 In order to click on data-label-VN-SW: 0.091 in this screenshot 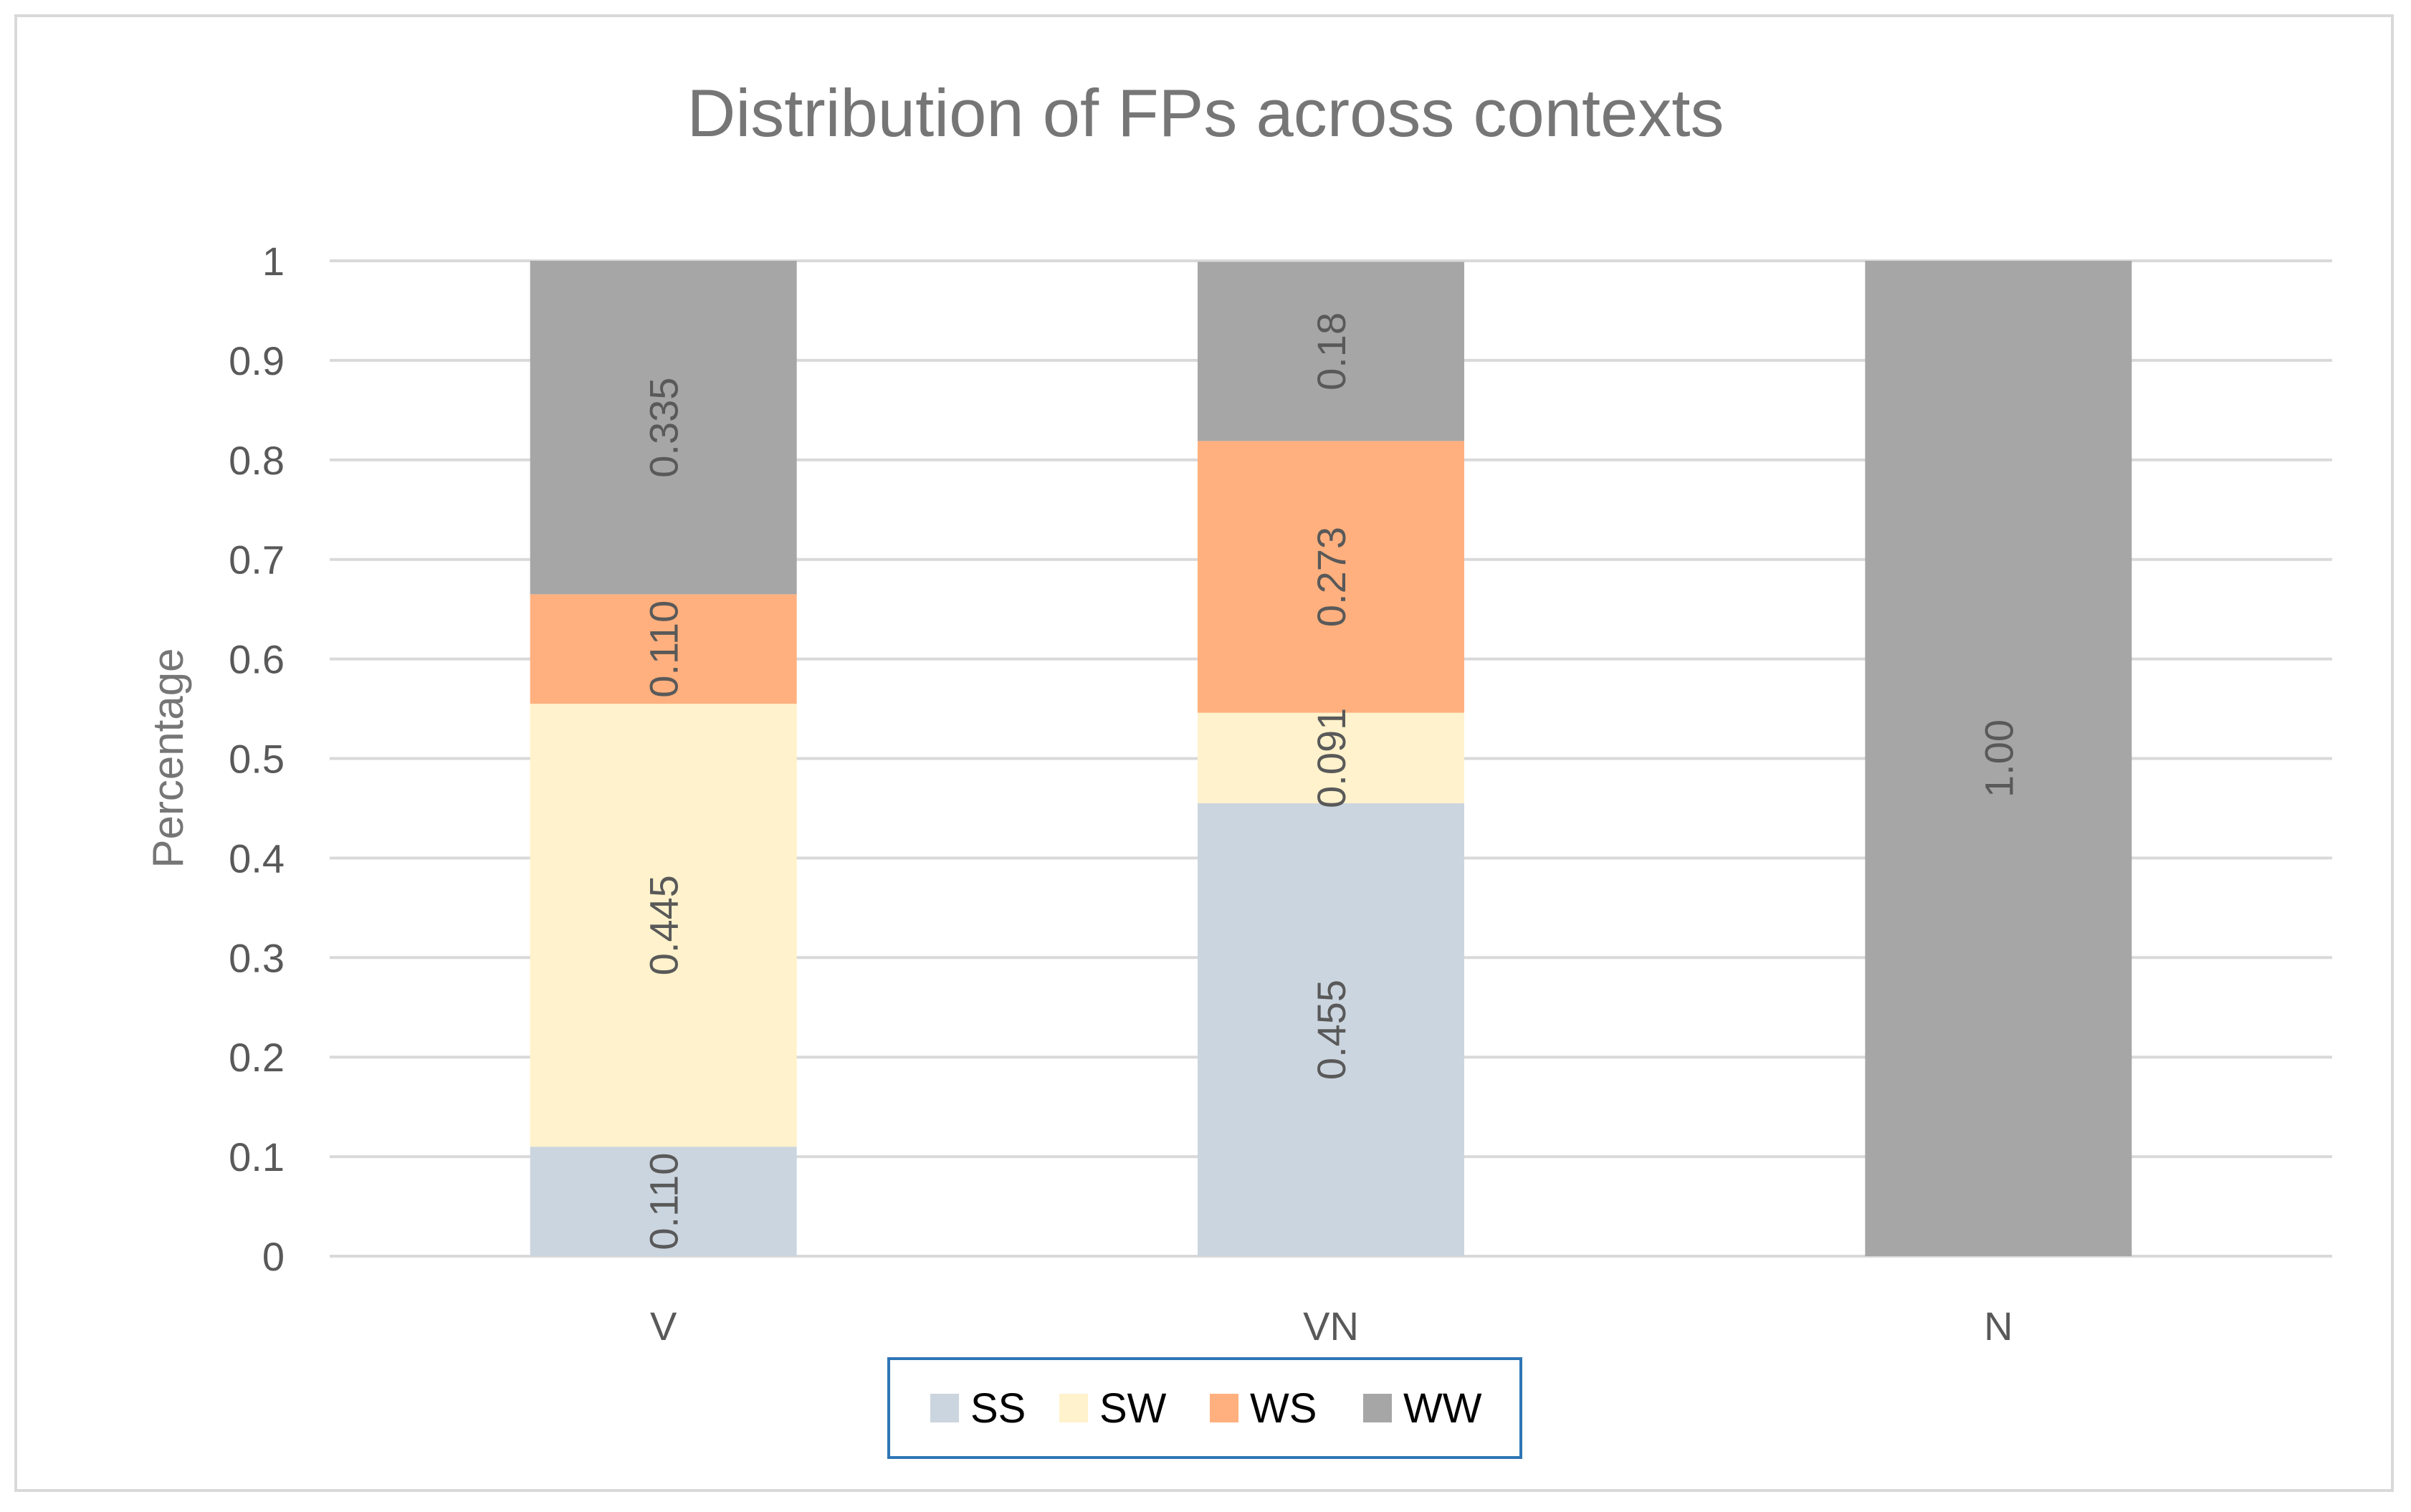, I will do `click(1331, 758)`.